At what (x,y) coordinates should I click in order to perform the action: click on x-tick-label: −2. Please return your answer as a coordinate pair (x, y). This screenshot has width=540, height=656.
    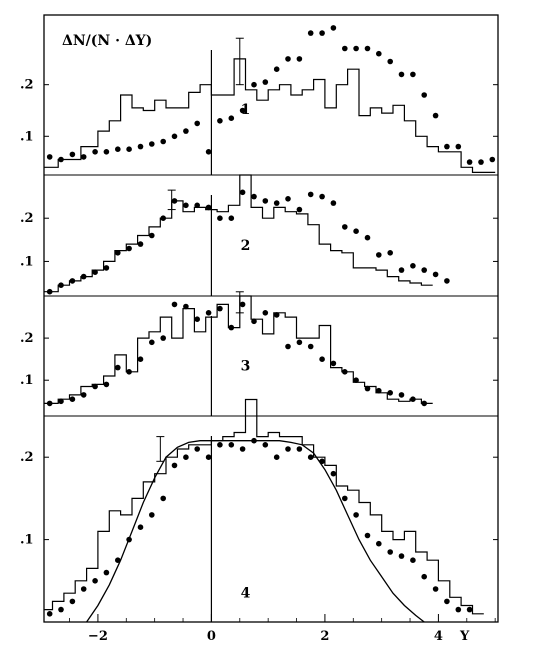
    Looking at the image, I should click on (98, 636).